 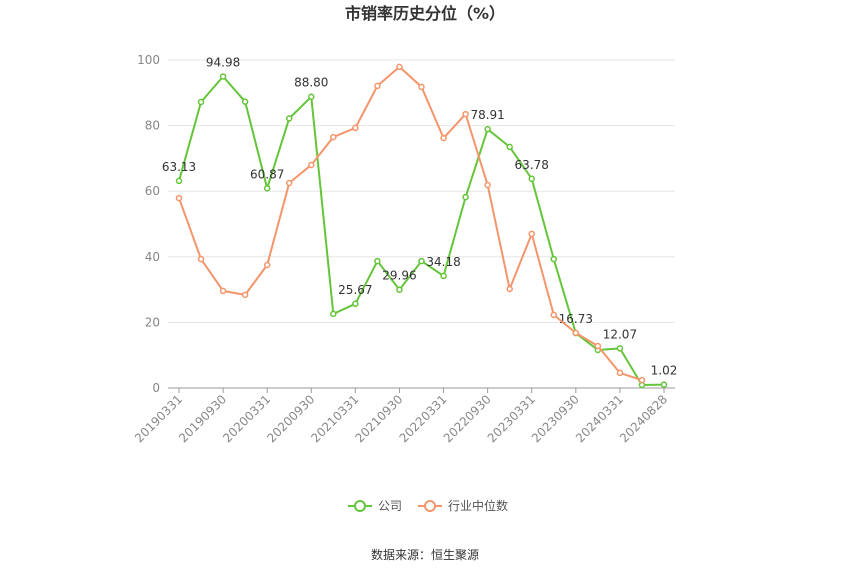 I want to click on legend-label: 公司, so click(x=390, y=506).